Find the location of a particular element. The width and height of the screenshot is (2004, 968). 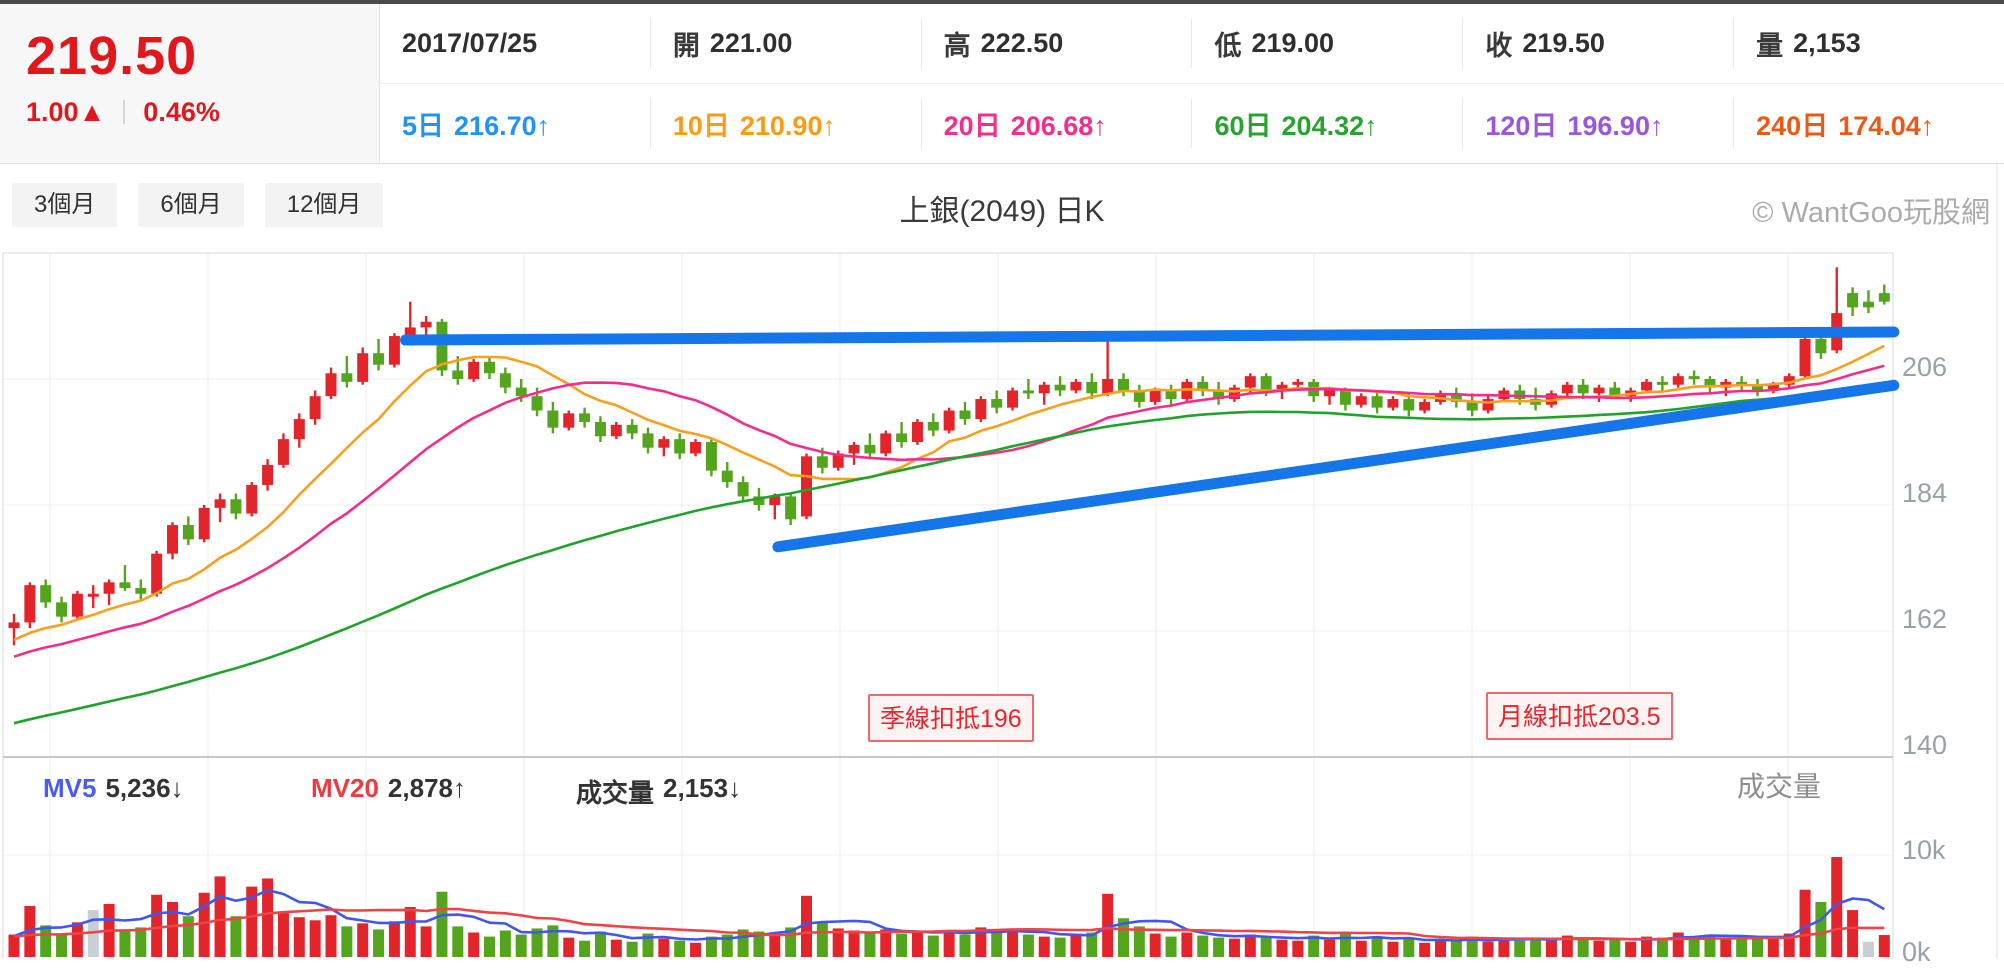

range-button-6m: 6個月 is located at coordinates (191, 205).